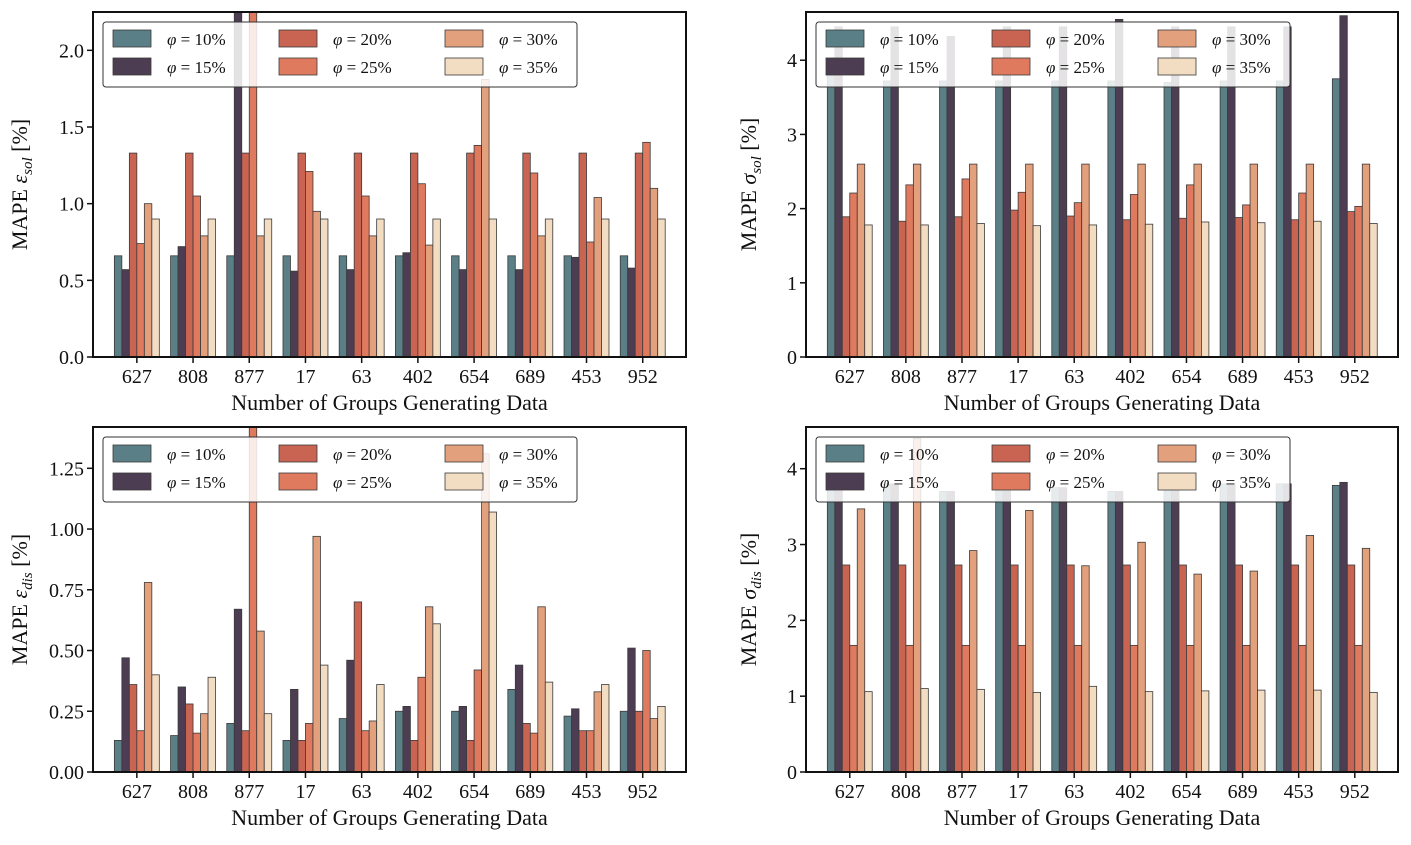 The image size is (1411, 845). Describe the element at coordinates (528, 482) in the screenshot. I see `legend-entry-label: φ = 35%` at that location.